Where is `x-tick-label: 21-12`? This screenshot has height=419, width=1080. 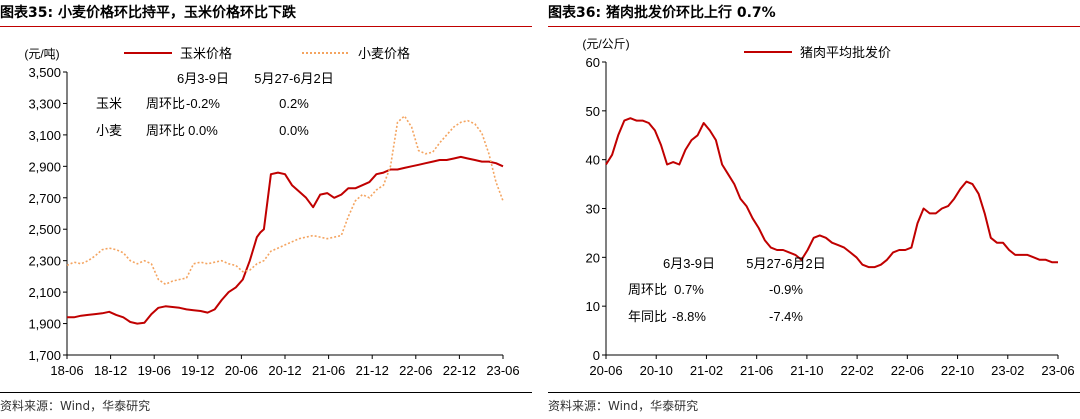 x-tick-label: 21-12 is located at coordinates (372, 370).